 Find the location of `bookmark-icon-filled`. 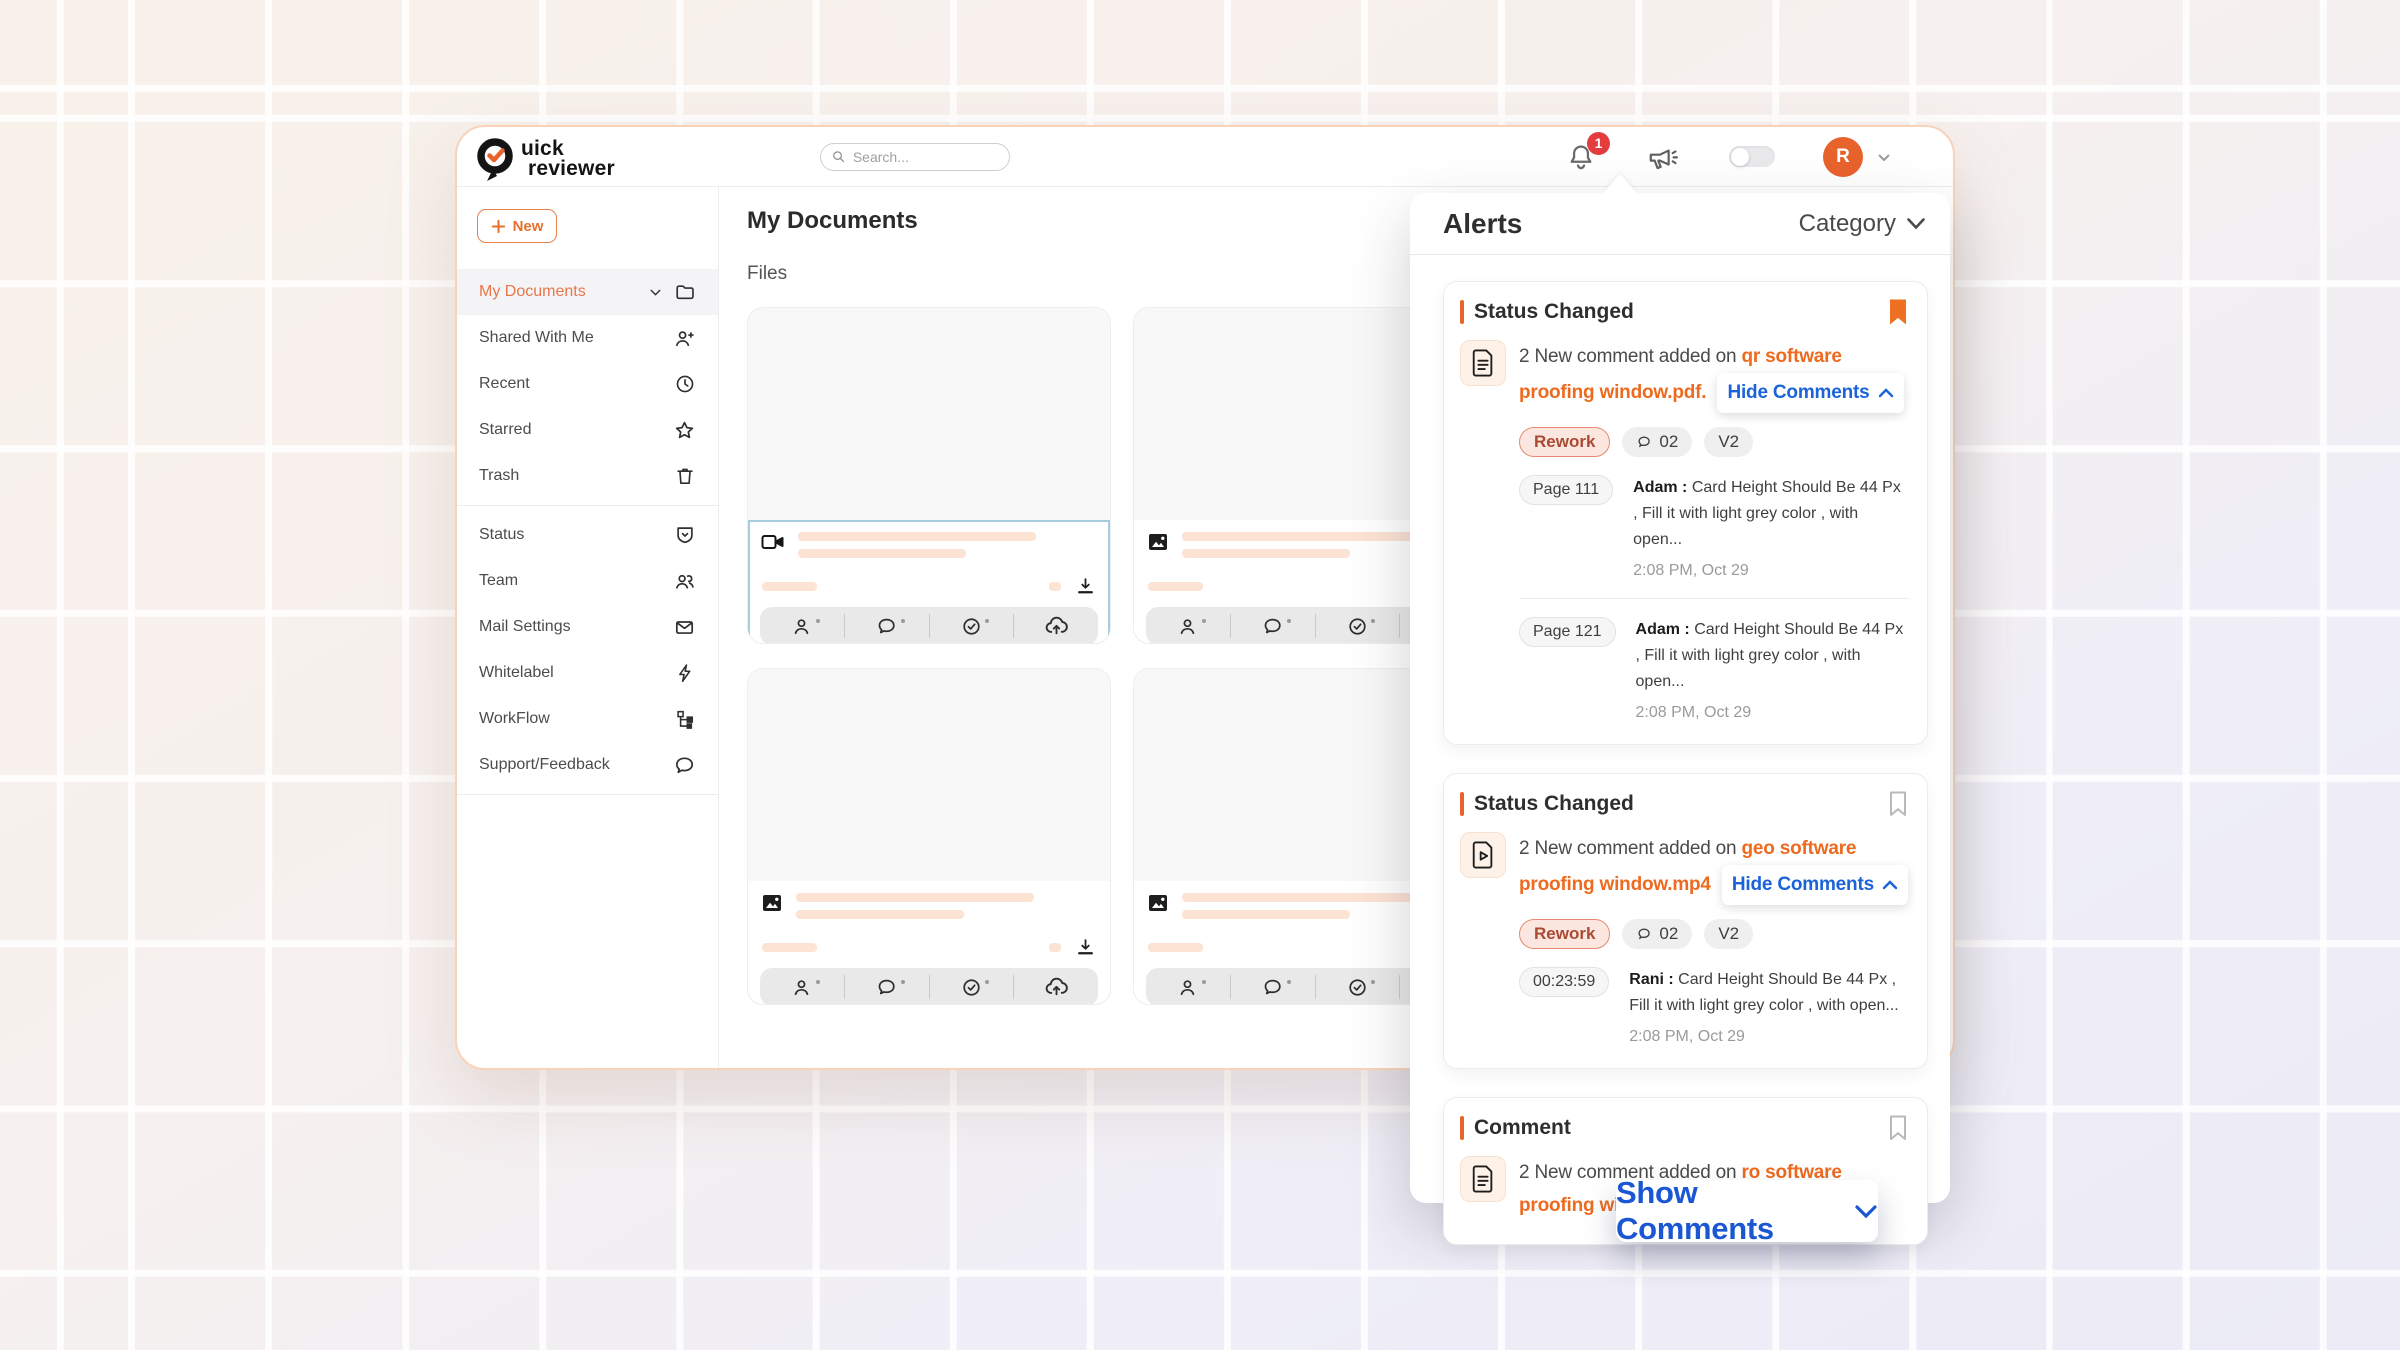

bookmark-icon-filled is located at coordinates (1898, 312).